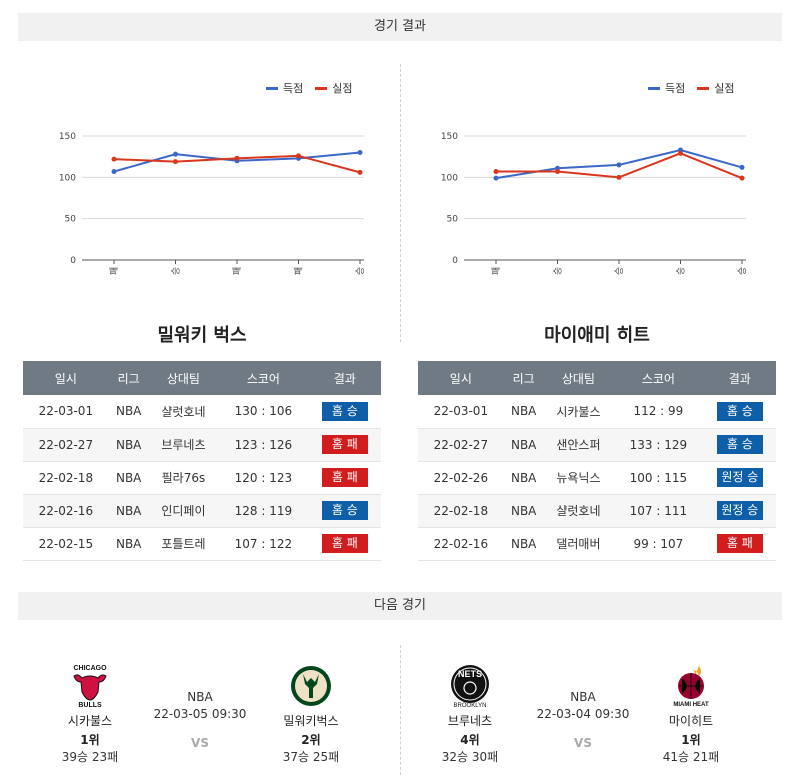 The height and width of the screenshot is (783, 798). Describe the element at coordinates (455, 261) in the screenshot. I see `y-tick-label: 0` at that location.